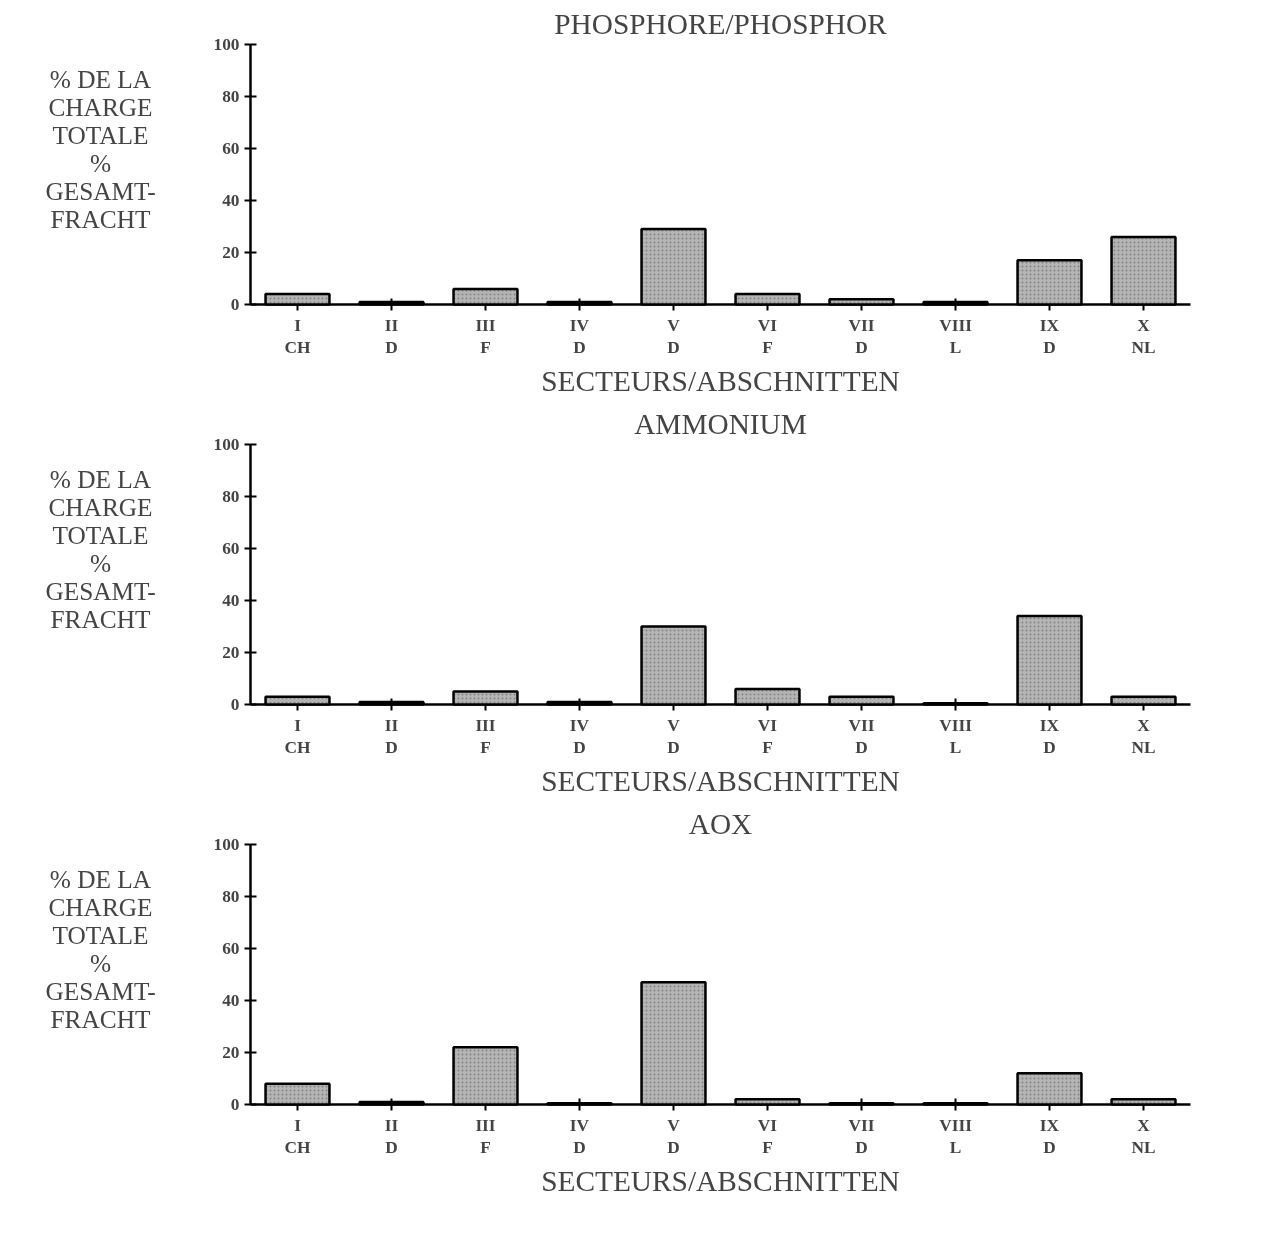 The height and width of the screenshot is (1256, 1265). What do you see at coordinates (721, 23) in the screenshot?
I see `chart-title: PHOSPHORE/PHOSPHOR` at bounding box center [721, 23].